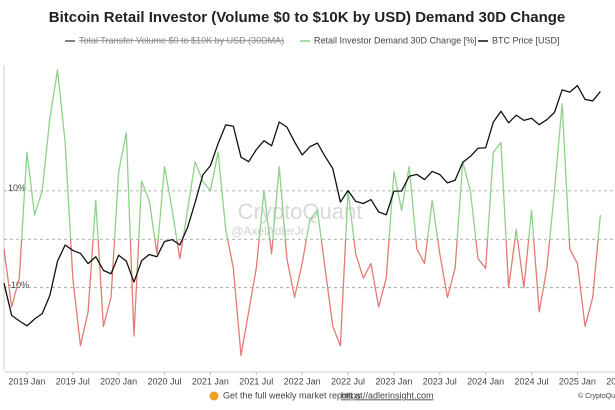 This screenshot has width=615, height=410. What do you see at coordinates (118, 381) in the screenshot?
I see `x-tick-label: 2020 Jan` at bounding box center [118, 381].